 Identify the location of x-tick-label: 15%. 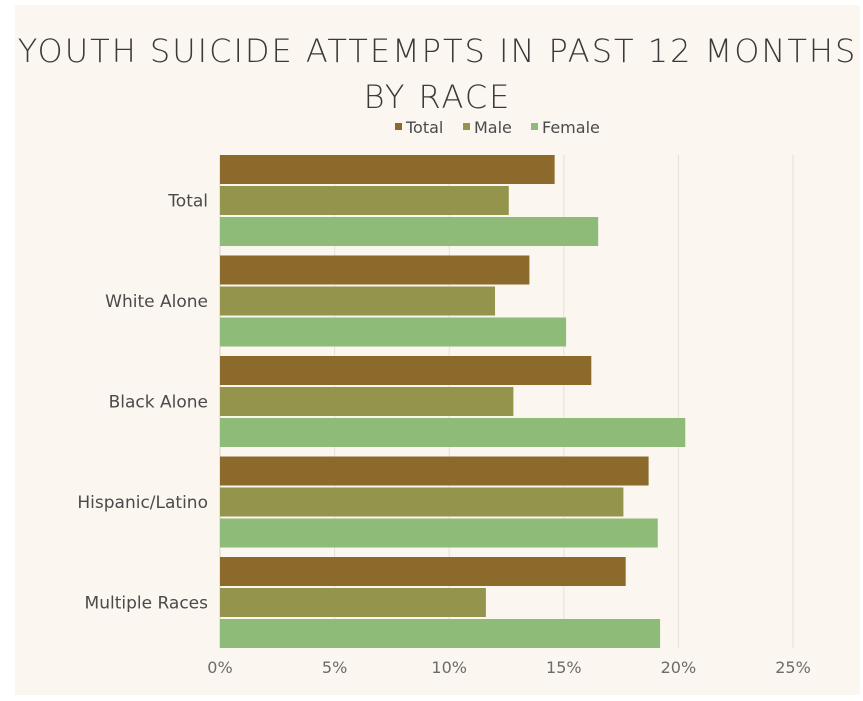
(564, 667).